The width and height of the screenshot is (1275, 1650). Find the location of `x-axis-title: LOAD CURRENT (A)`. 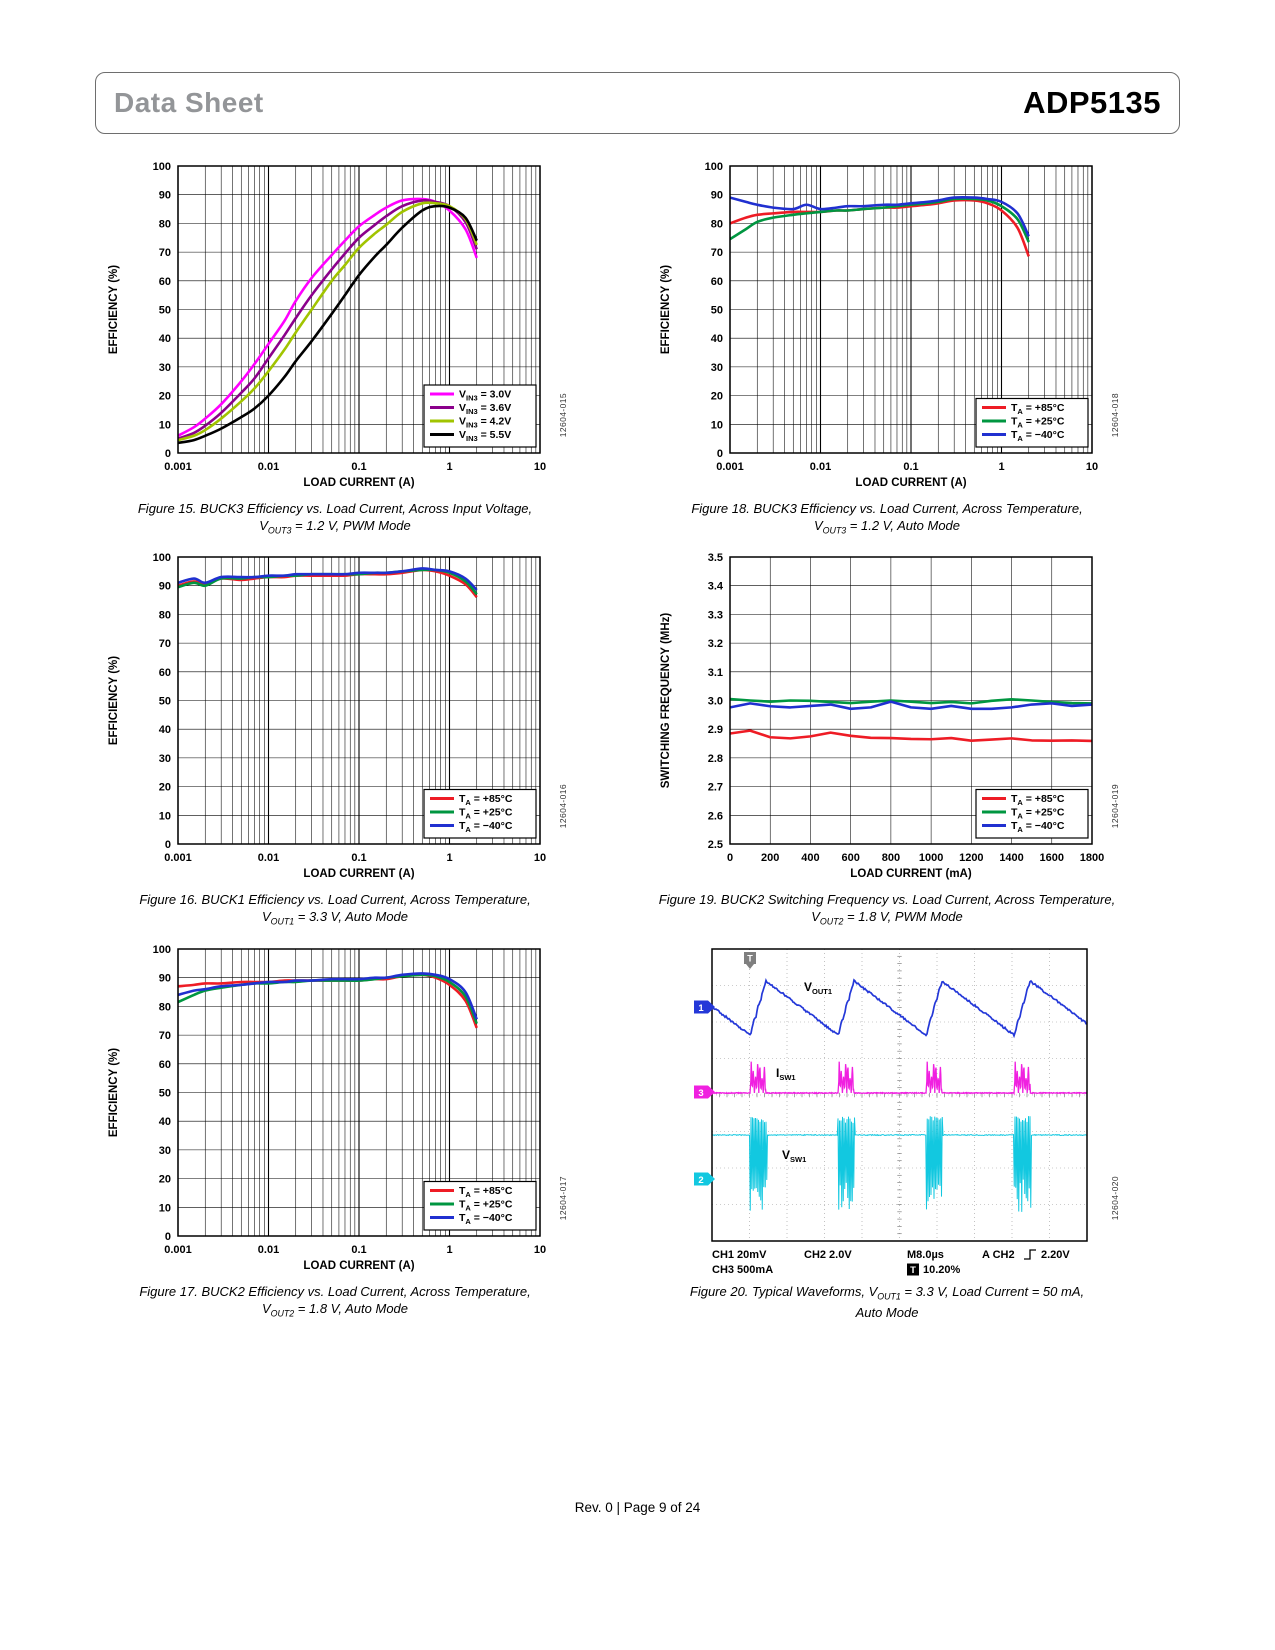

x-axis-title: LOAD CURRENT (A) is located at coordinates (910, 483).